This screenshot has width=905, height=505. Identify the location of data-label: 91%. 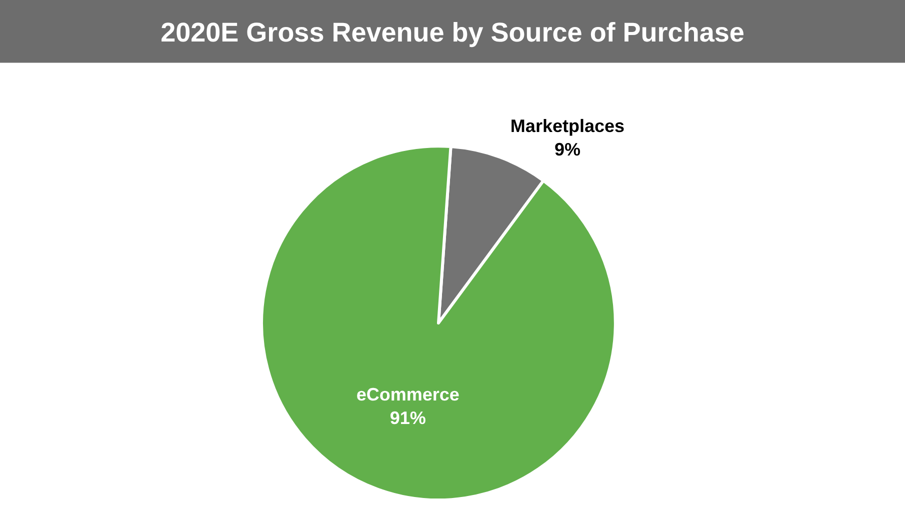
(408, 418).